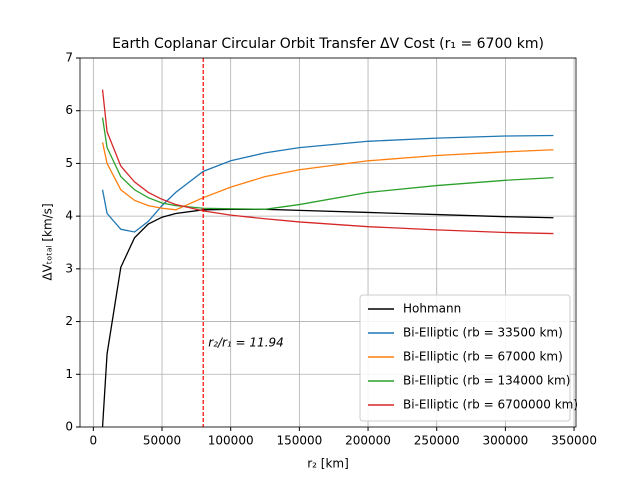  Describe the element at coordinates (69, 427) in the screenshot. I see `y-tick-label: 0` at that location.